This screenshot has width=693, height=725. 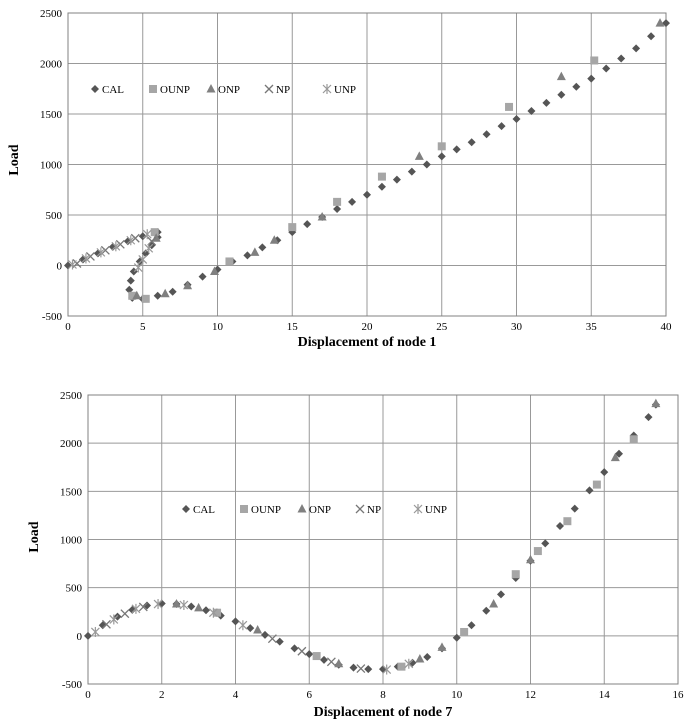 What do you see at coordinates (14, 159) in the screenshot?
I see `chart1-y-axis-title: Load` at bounding box center [14, 159].